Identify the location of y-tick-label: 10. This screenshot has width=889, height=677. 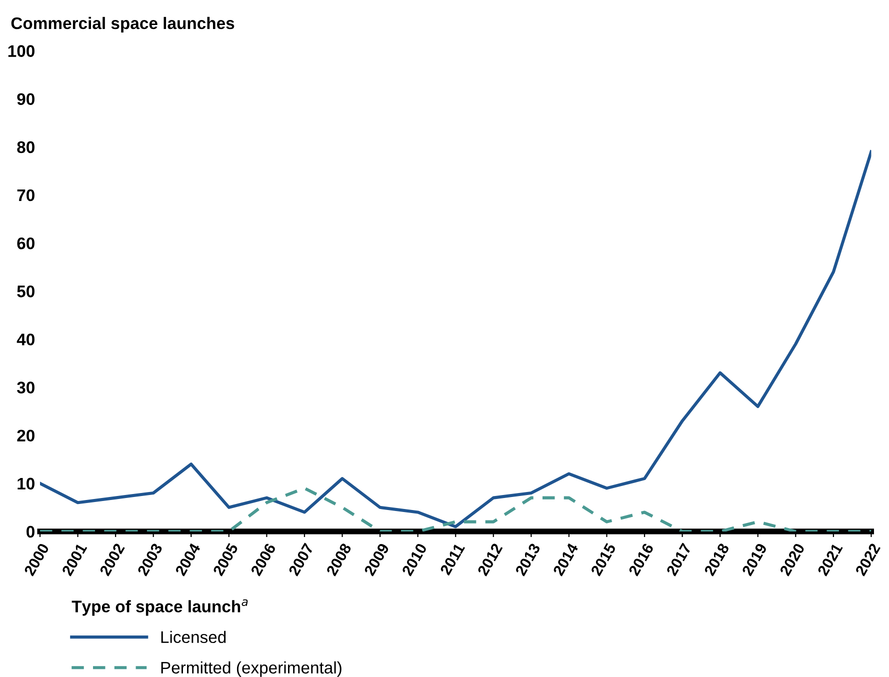
(26, 484).